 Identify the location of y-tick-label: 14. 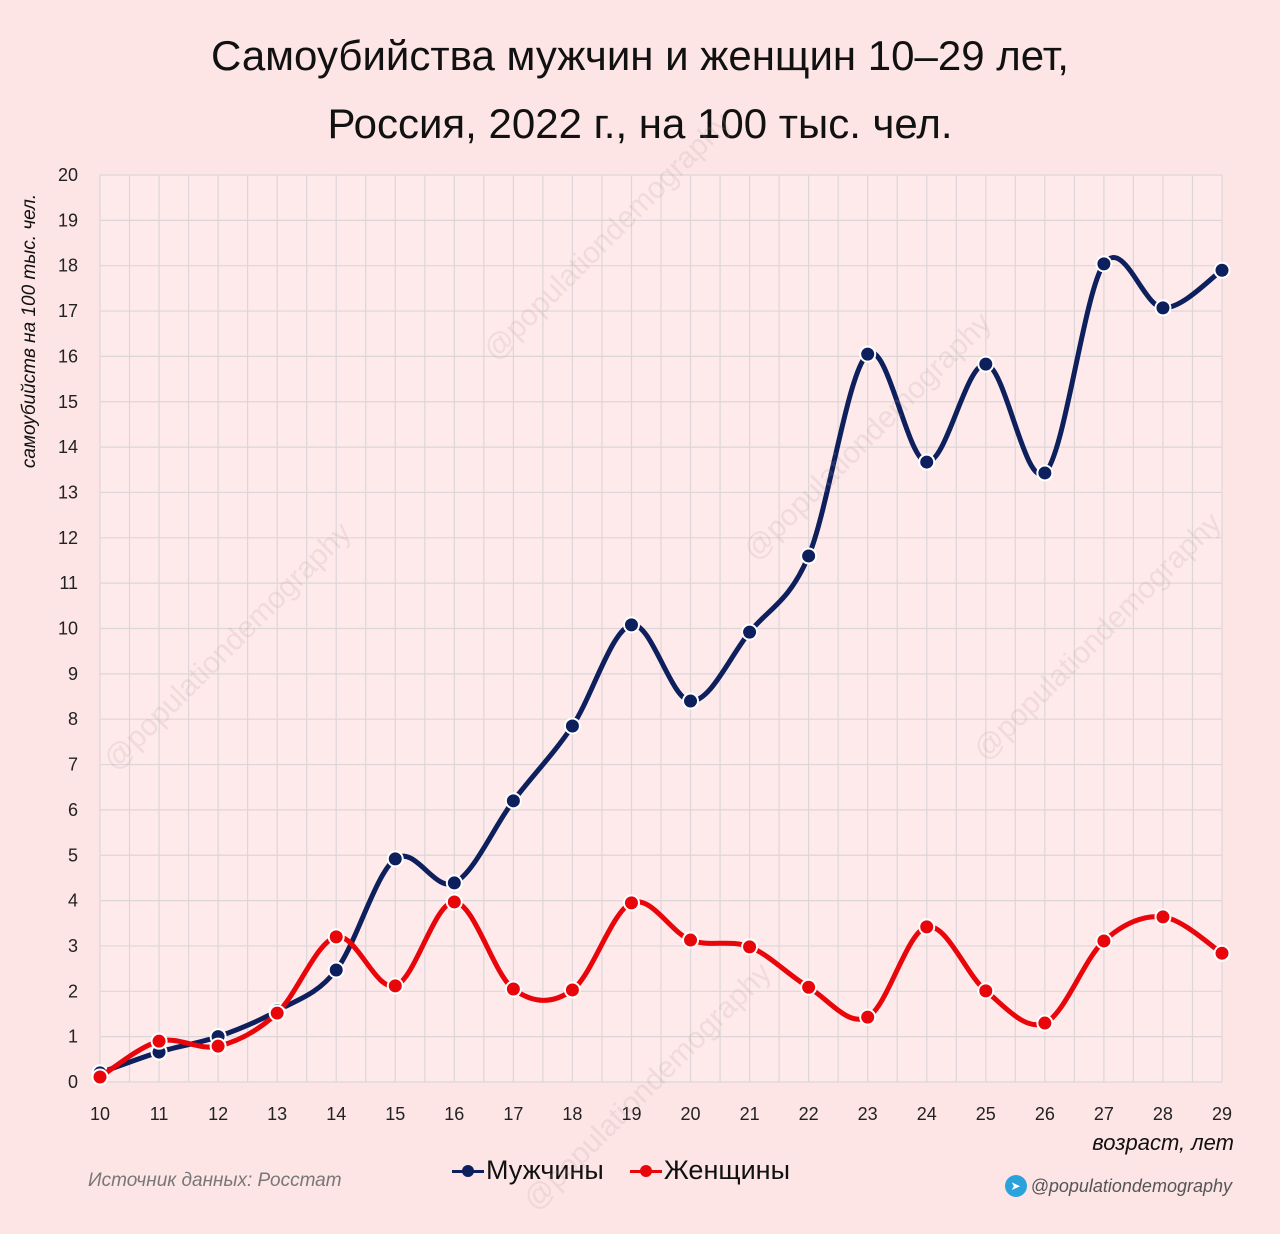
(68, 447).